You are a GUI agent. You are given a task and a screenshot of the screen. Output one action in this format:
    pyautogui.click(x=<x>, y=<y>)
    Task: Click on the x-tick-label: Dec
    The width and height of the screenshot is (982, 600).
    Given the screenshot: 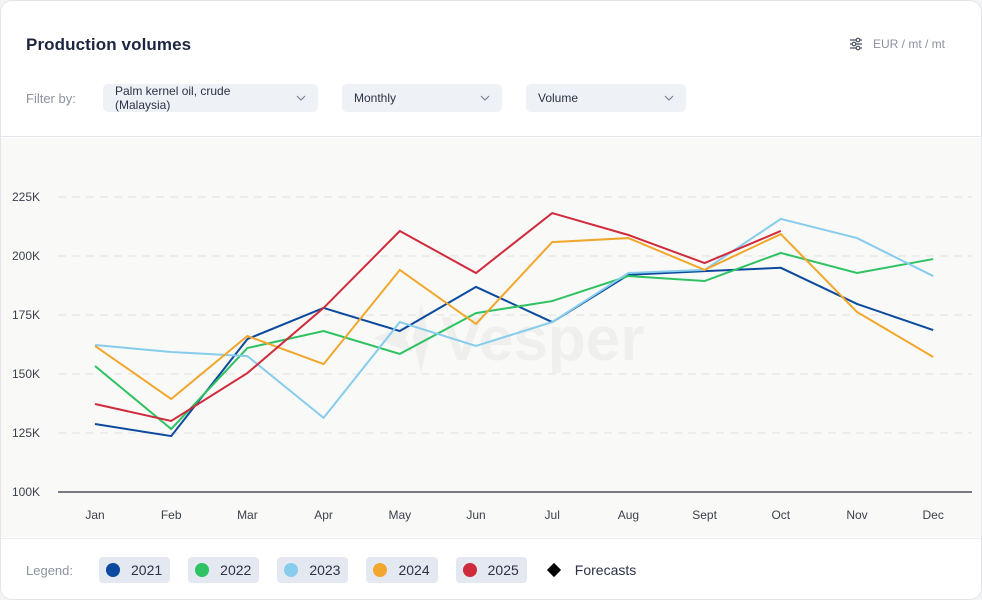 What is the action you would take?
    pyautogui.click(x=933, y=515)
    